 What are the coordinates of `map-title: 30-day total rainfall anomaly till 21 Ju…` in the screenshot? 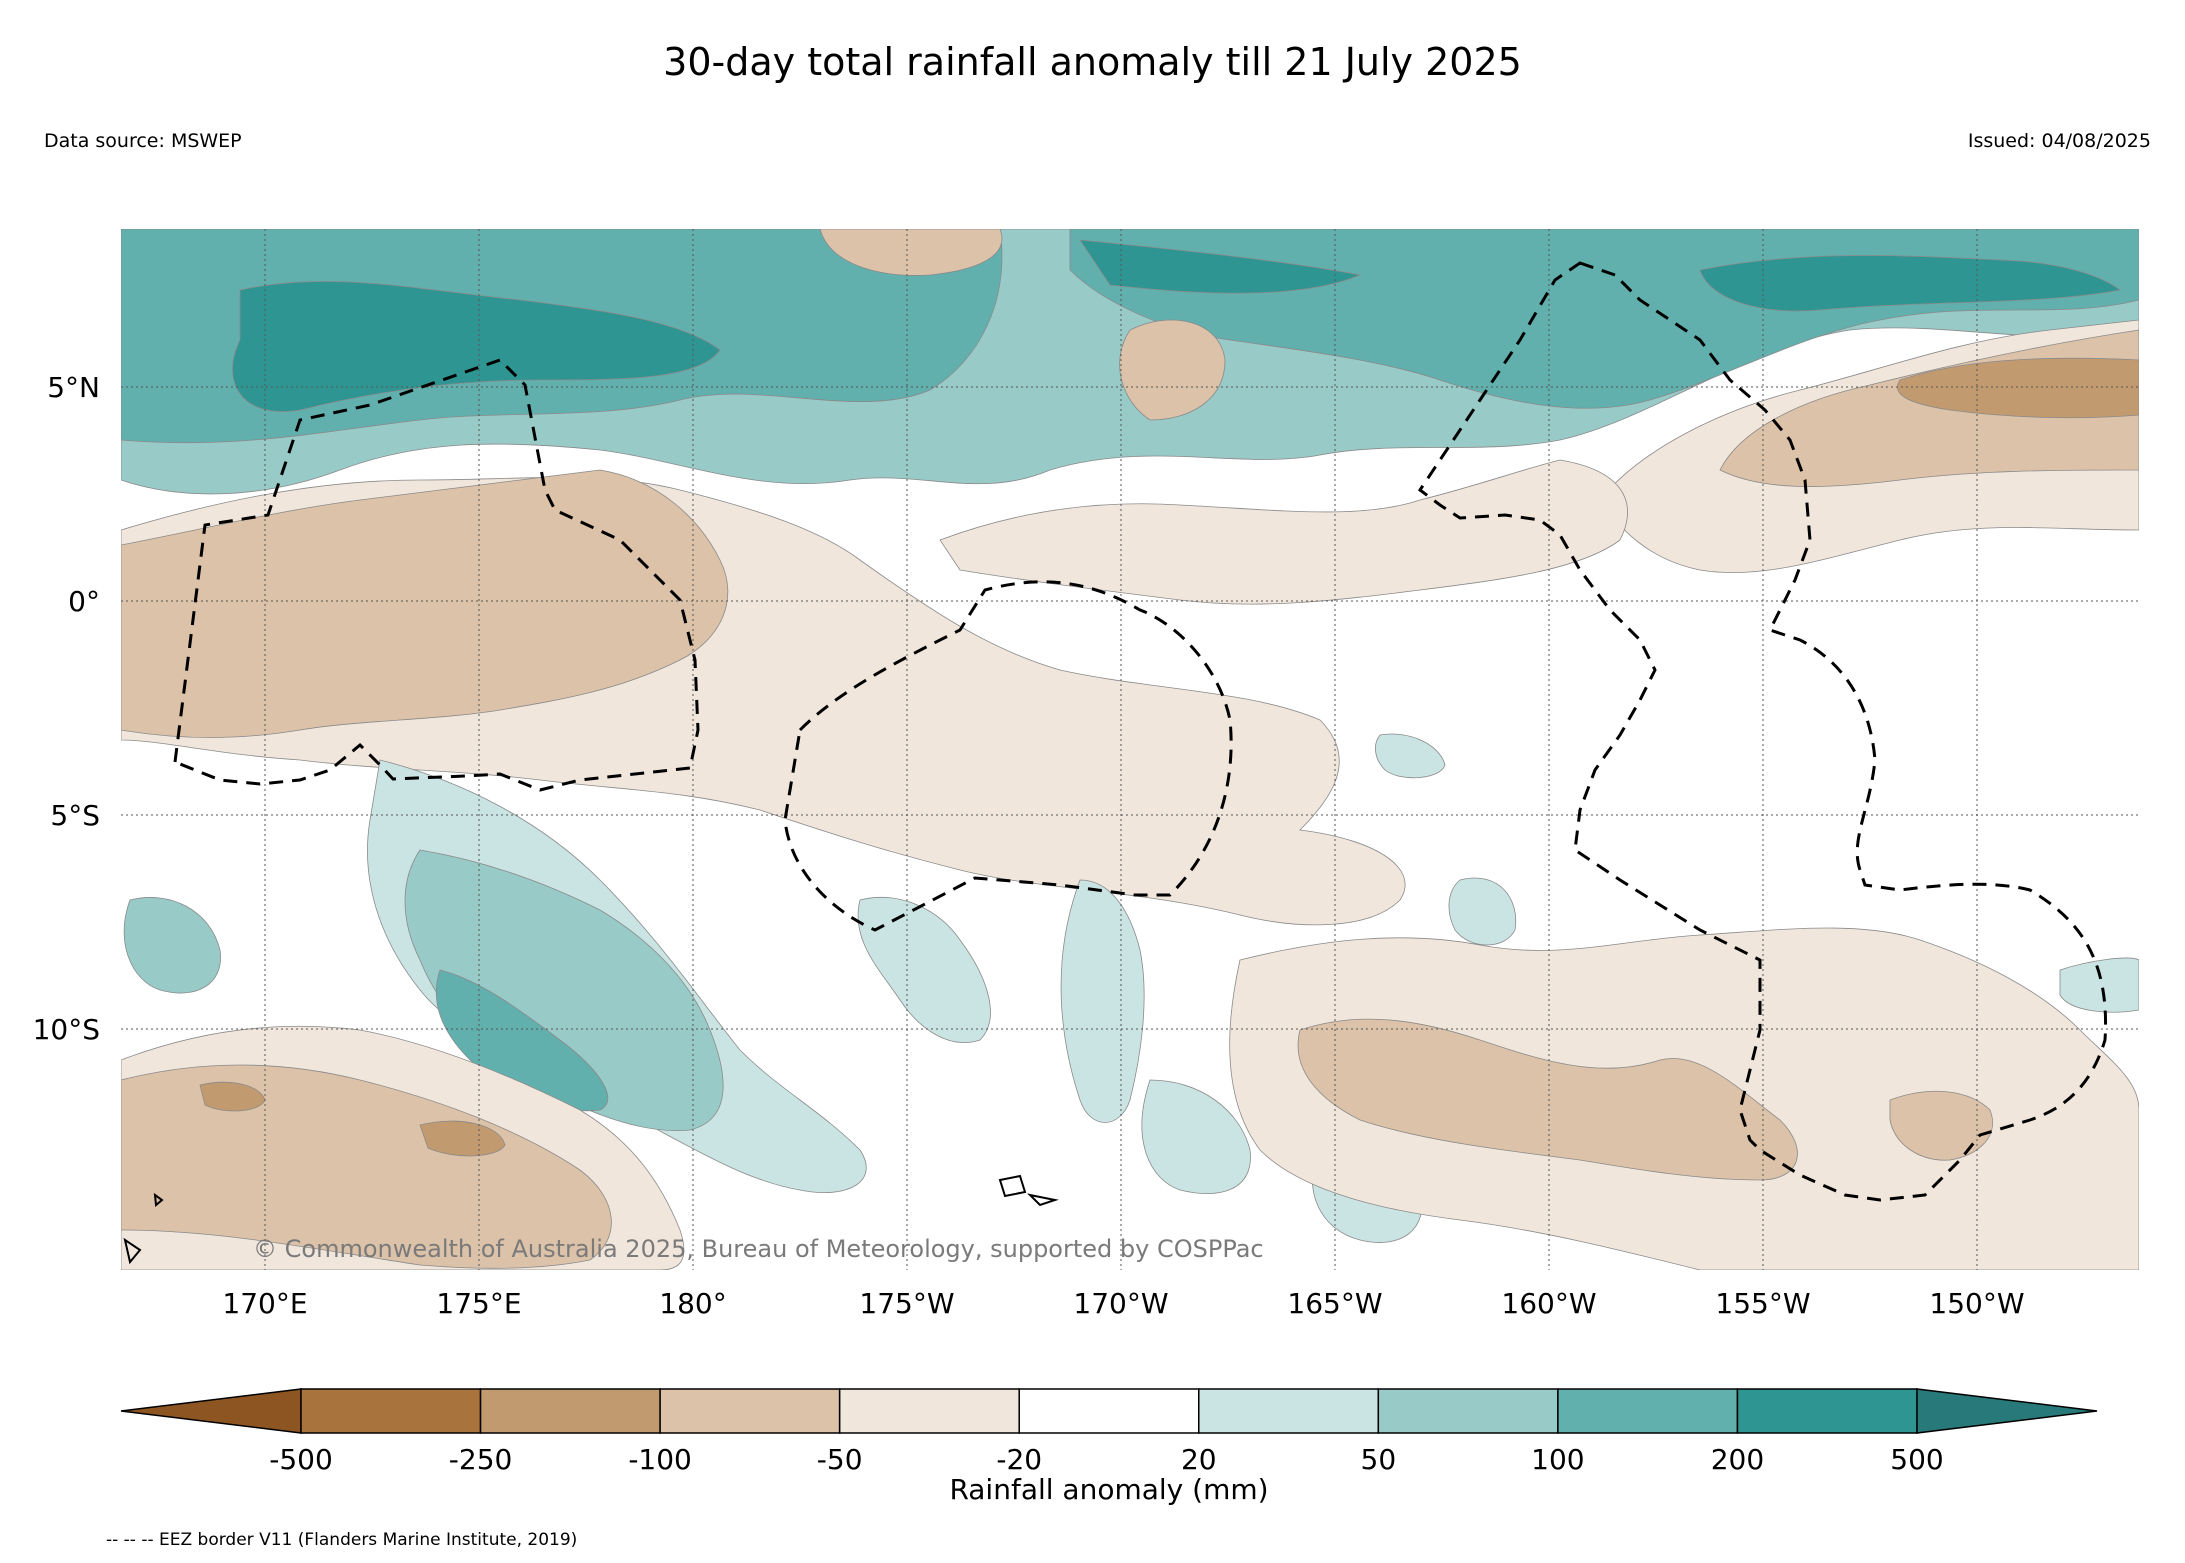 It's located at (1092, 62).